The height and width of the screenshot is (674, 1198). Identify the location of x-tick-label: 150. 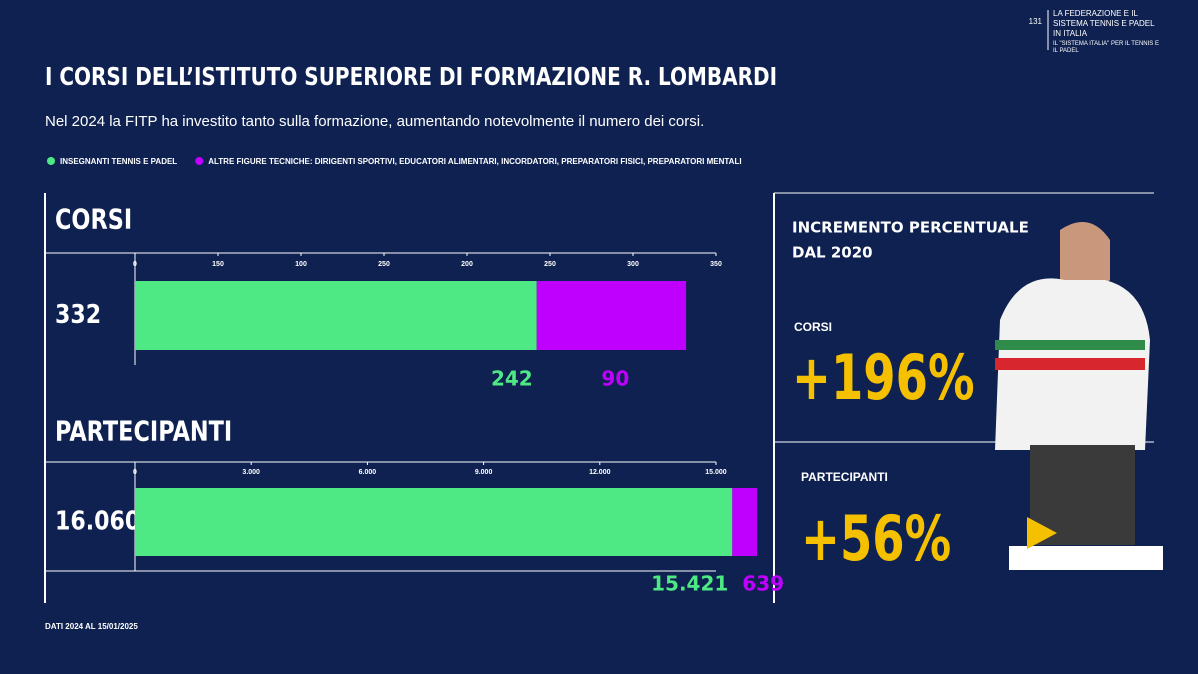
(218, 264).